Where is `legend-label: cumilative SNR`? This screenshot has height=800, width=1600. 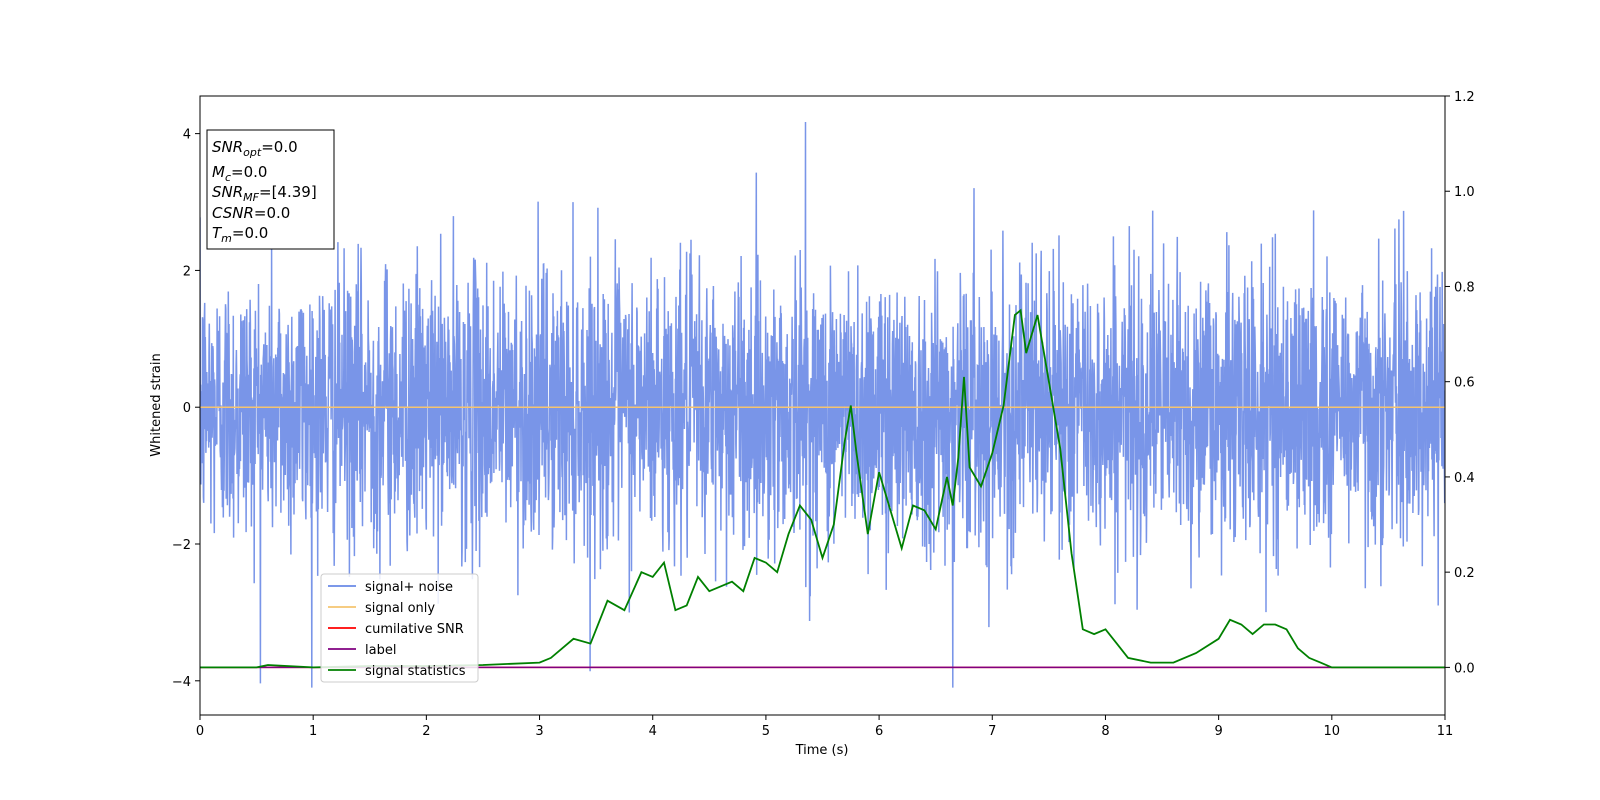 legend-label: cumilative SNR is located at coordinates (414, 629).